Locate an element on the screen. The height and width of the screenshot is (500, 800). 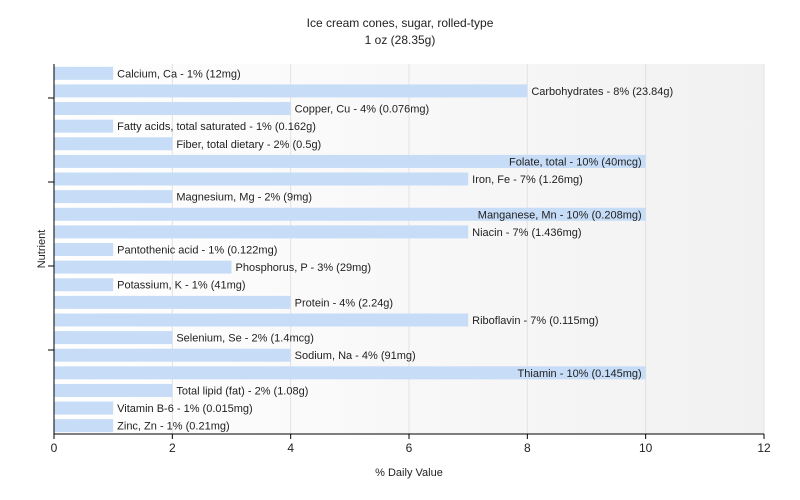
chart-subtitle: 1 oz (28.35g) is located at coordinates (400, 40).